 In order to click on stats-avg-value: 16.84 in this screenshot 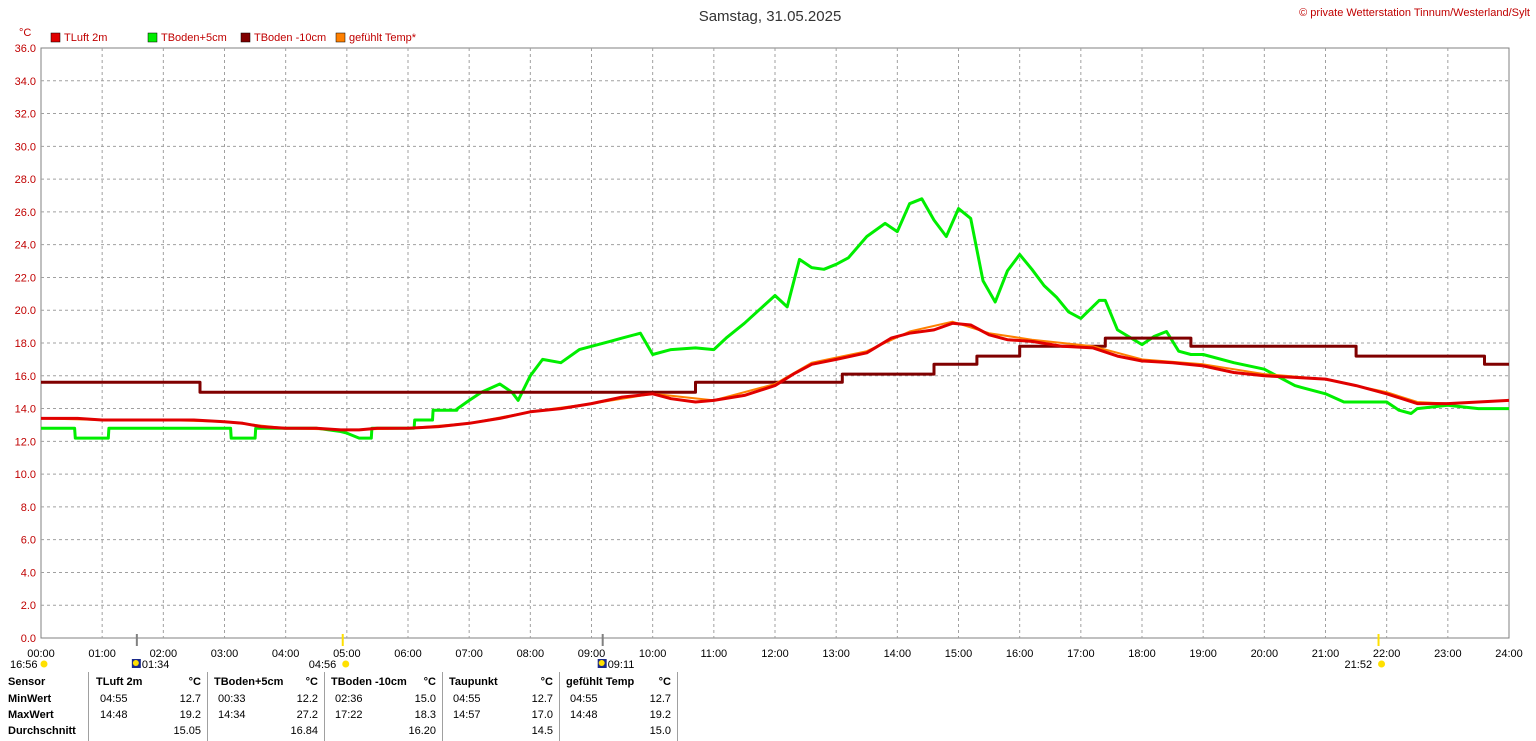, I will do `click(304, 731)`.